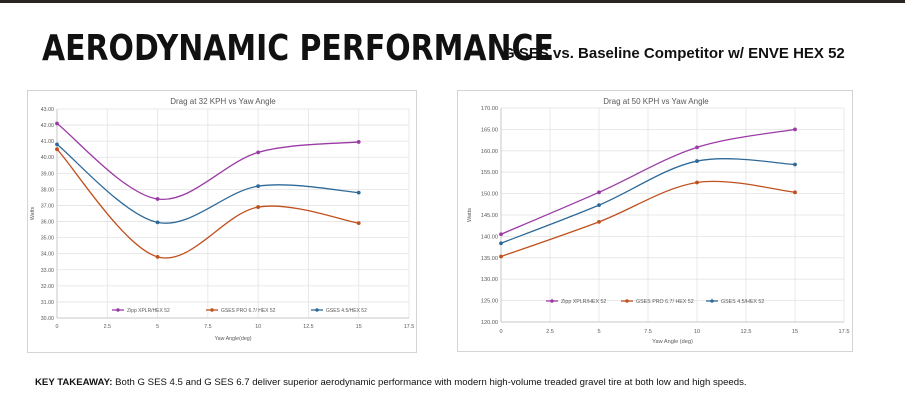 The height and width of the screenshot is (413, 905). Describe the element at coordinates (489, 259) in the screenshot. I see `y-tick-label: 135.00` at that location.